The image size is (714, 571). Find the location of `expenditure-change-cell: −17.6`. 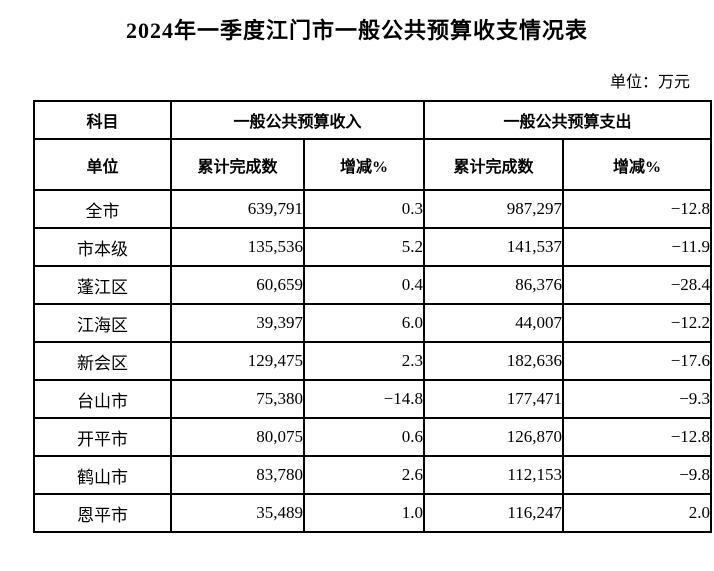

expenditure-change-cell: −17.6 is located at coordinates (637, 361).